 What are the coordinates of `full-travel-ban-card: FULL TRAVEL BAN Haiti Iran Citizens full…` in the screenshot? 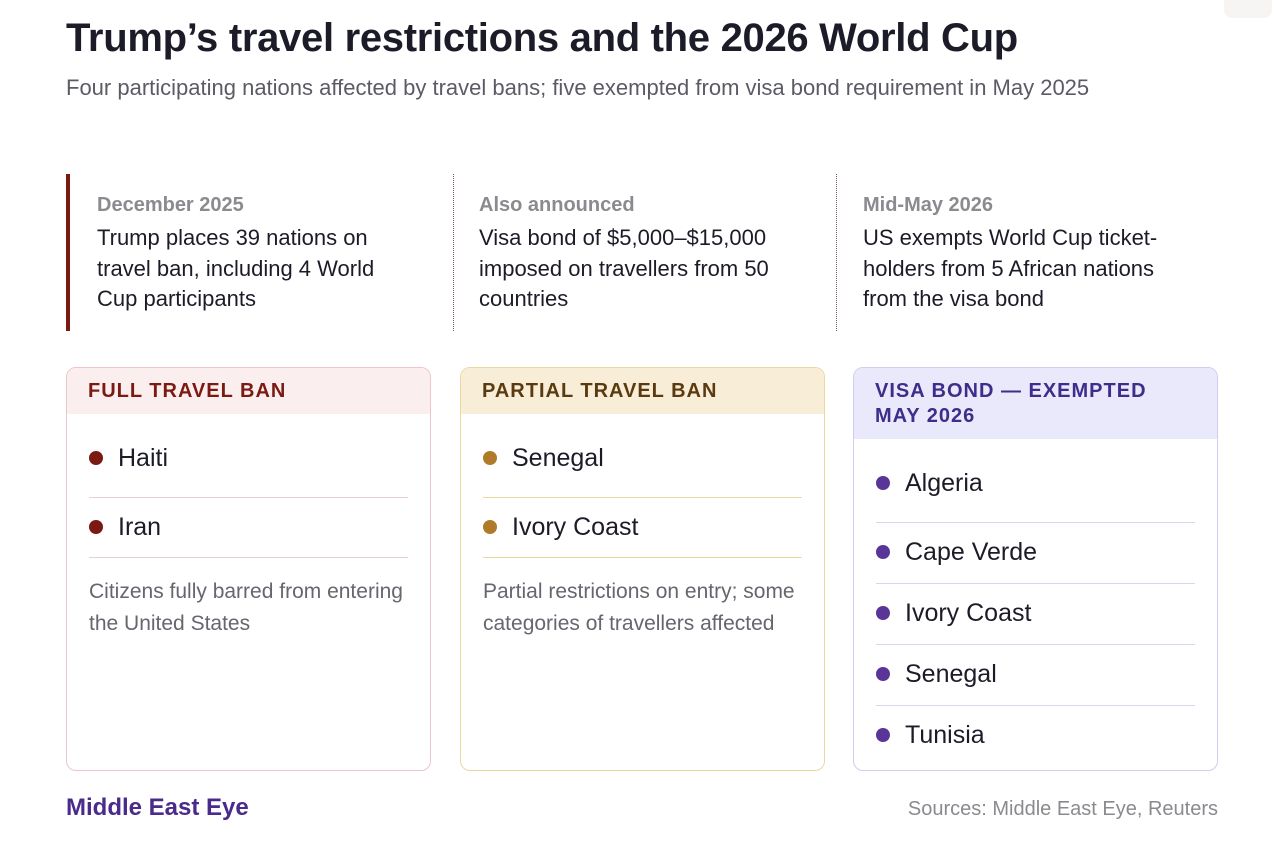 It's located at (248, 569).